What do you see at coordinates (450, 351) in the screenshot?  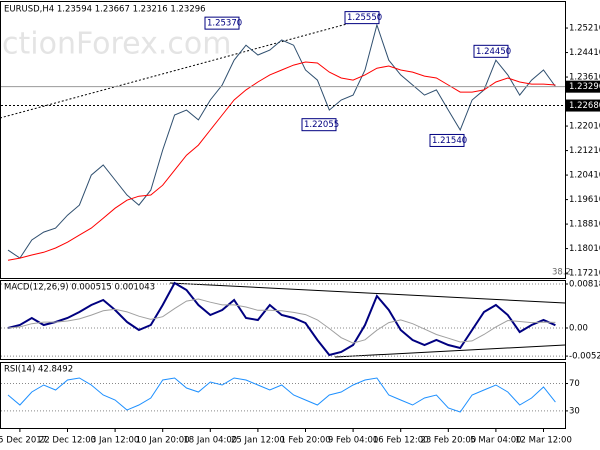 I see `macd-trend-lower` at bounding box center [450, 351].